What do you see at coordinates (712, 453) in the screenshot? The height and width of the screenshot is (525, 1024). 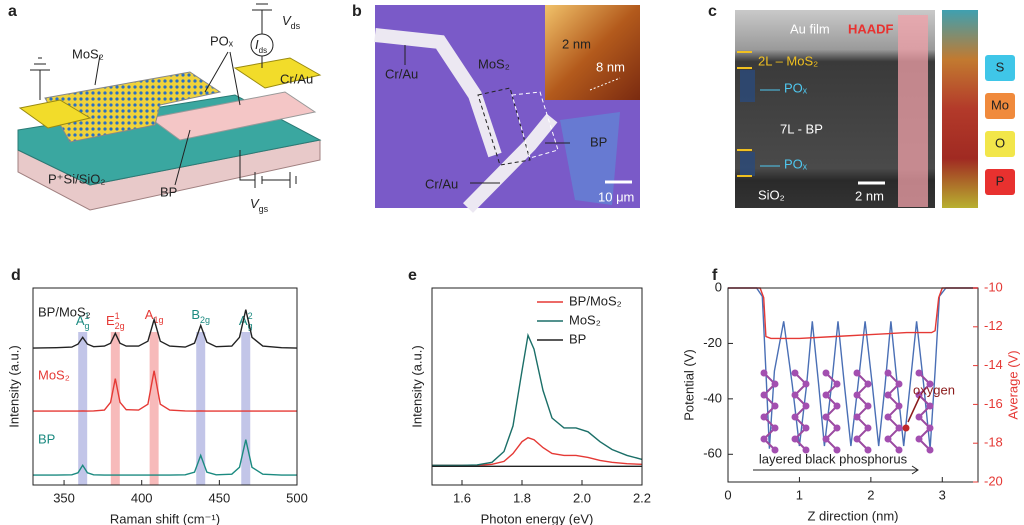 I see `y-tick-label: -60` at bounding box center [712, 453].